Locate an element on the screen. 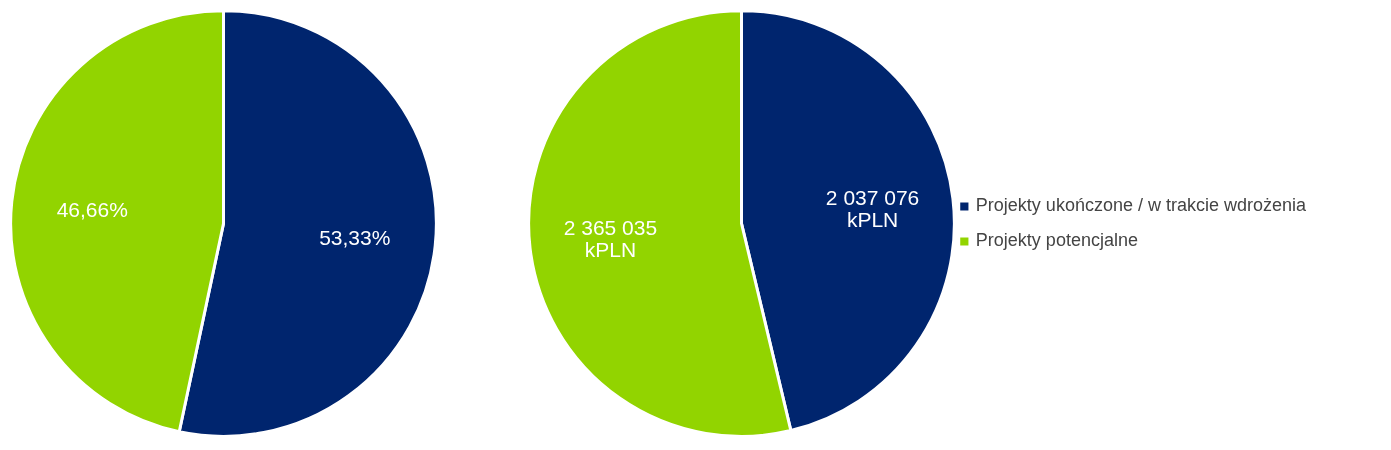 This screenshot has height=450, width=1391. data-label: 53,33% is located at coordinates (355, 237).